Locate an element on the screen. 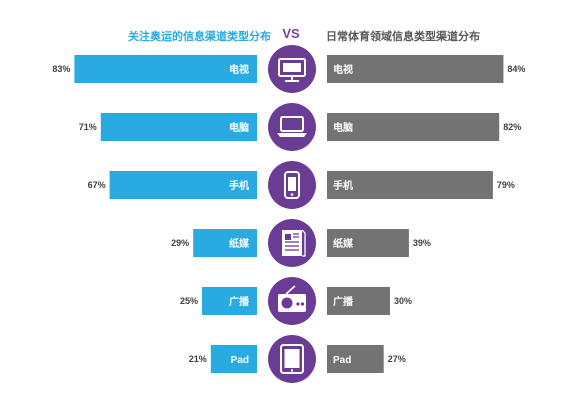  left-category-label-3: 纸媒 is located at coordinates (239, 243).